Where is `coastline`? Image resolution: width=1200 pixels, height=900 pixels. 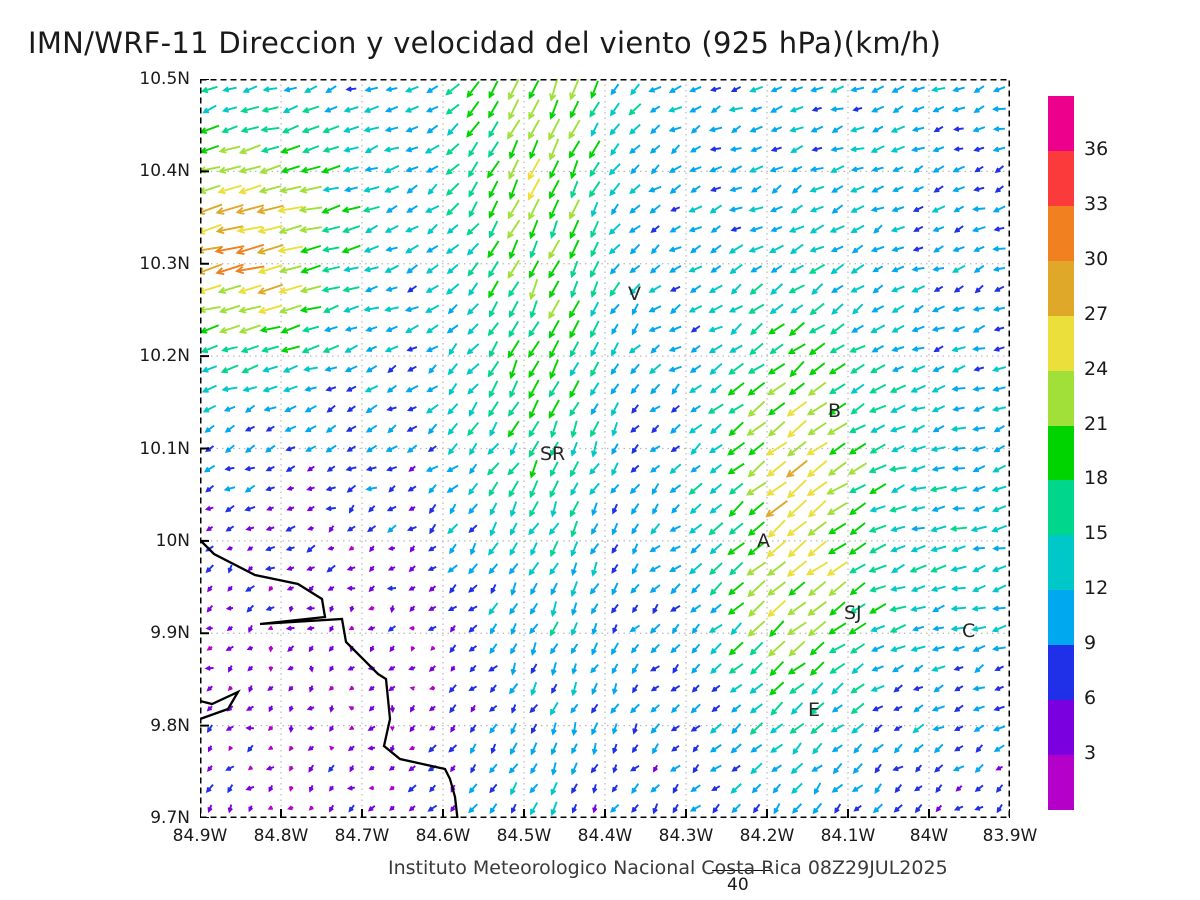
coastline is located at coordinates (329, 678).